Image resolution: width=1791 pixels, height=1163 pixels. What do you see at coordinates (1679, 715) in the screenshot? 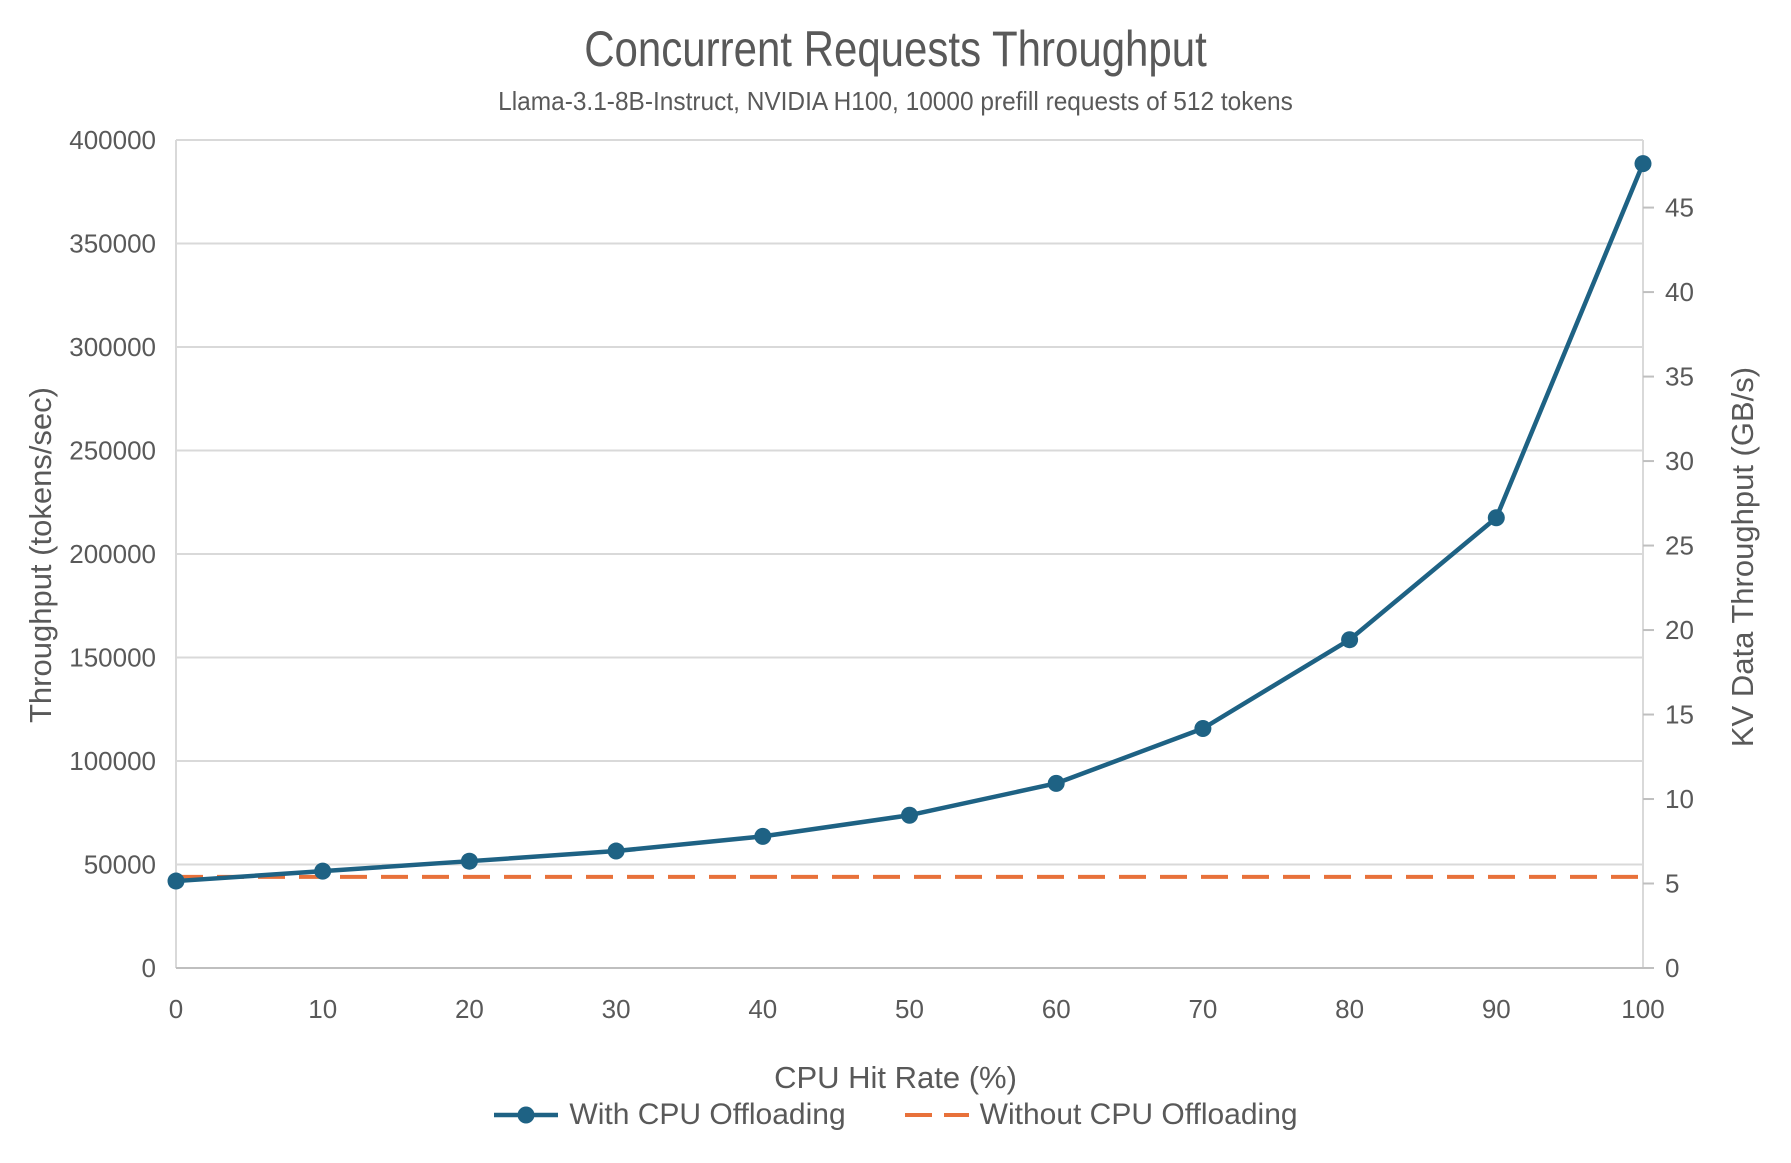
I see `right-tick-label: 15` at bounding box center [1679, 715].